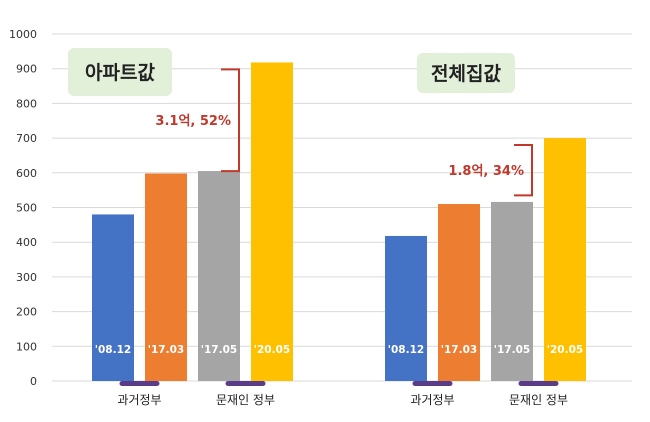  What do you see at coordinates (26, 138) in the screenshot?
I see `y-tick-label: 700` at bounding box center [26, 138].